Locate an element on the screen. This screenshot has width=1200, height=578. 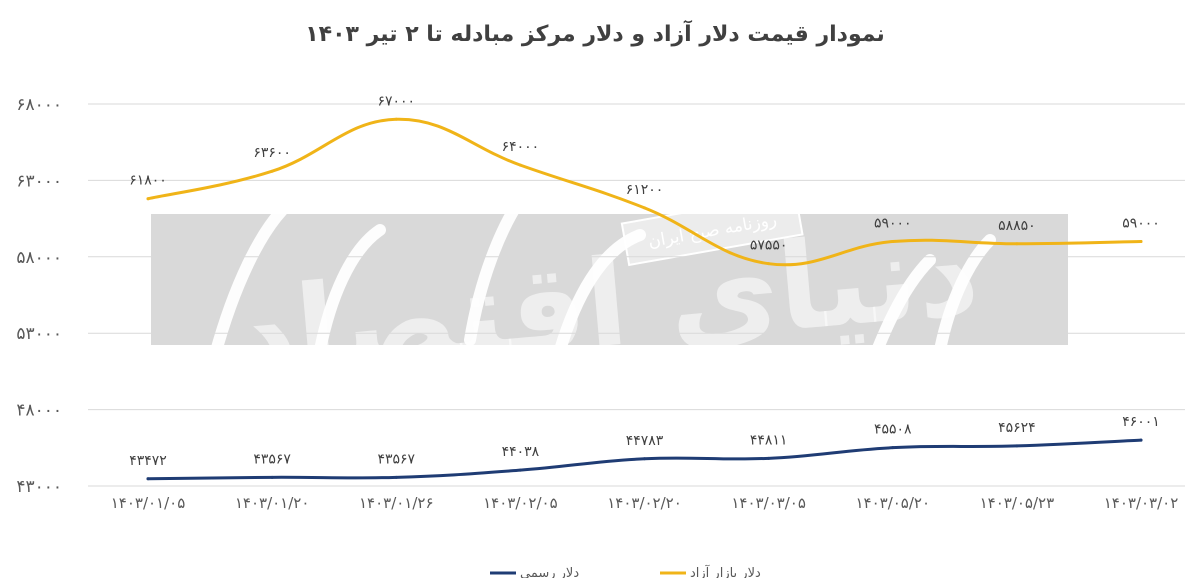
y-tick-label: ۶۸۰۰۰ is located at coordinates (39, 105).